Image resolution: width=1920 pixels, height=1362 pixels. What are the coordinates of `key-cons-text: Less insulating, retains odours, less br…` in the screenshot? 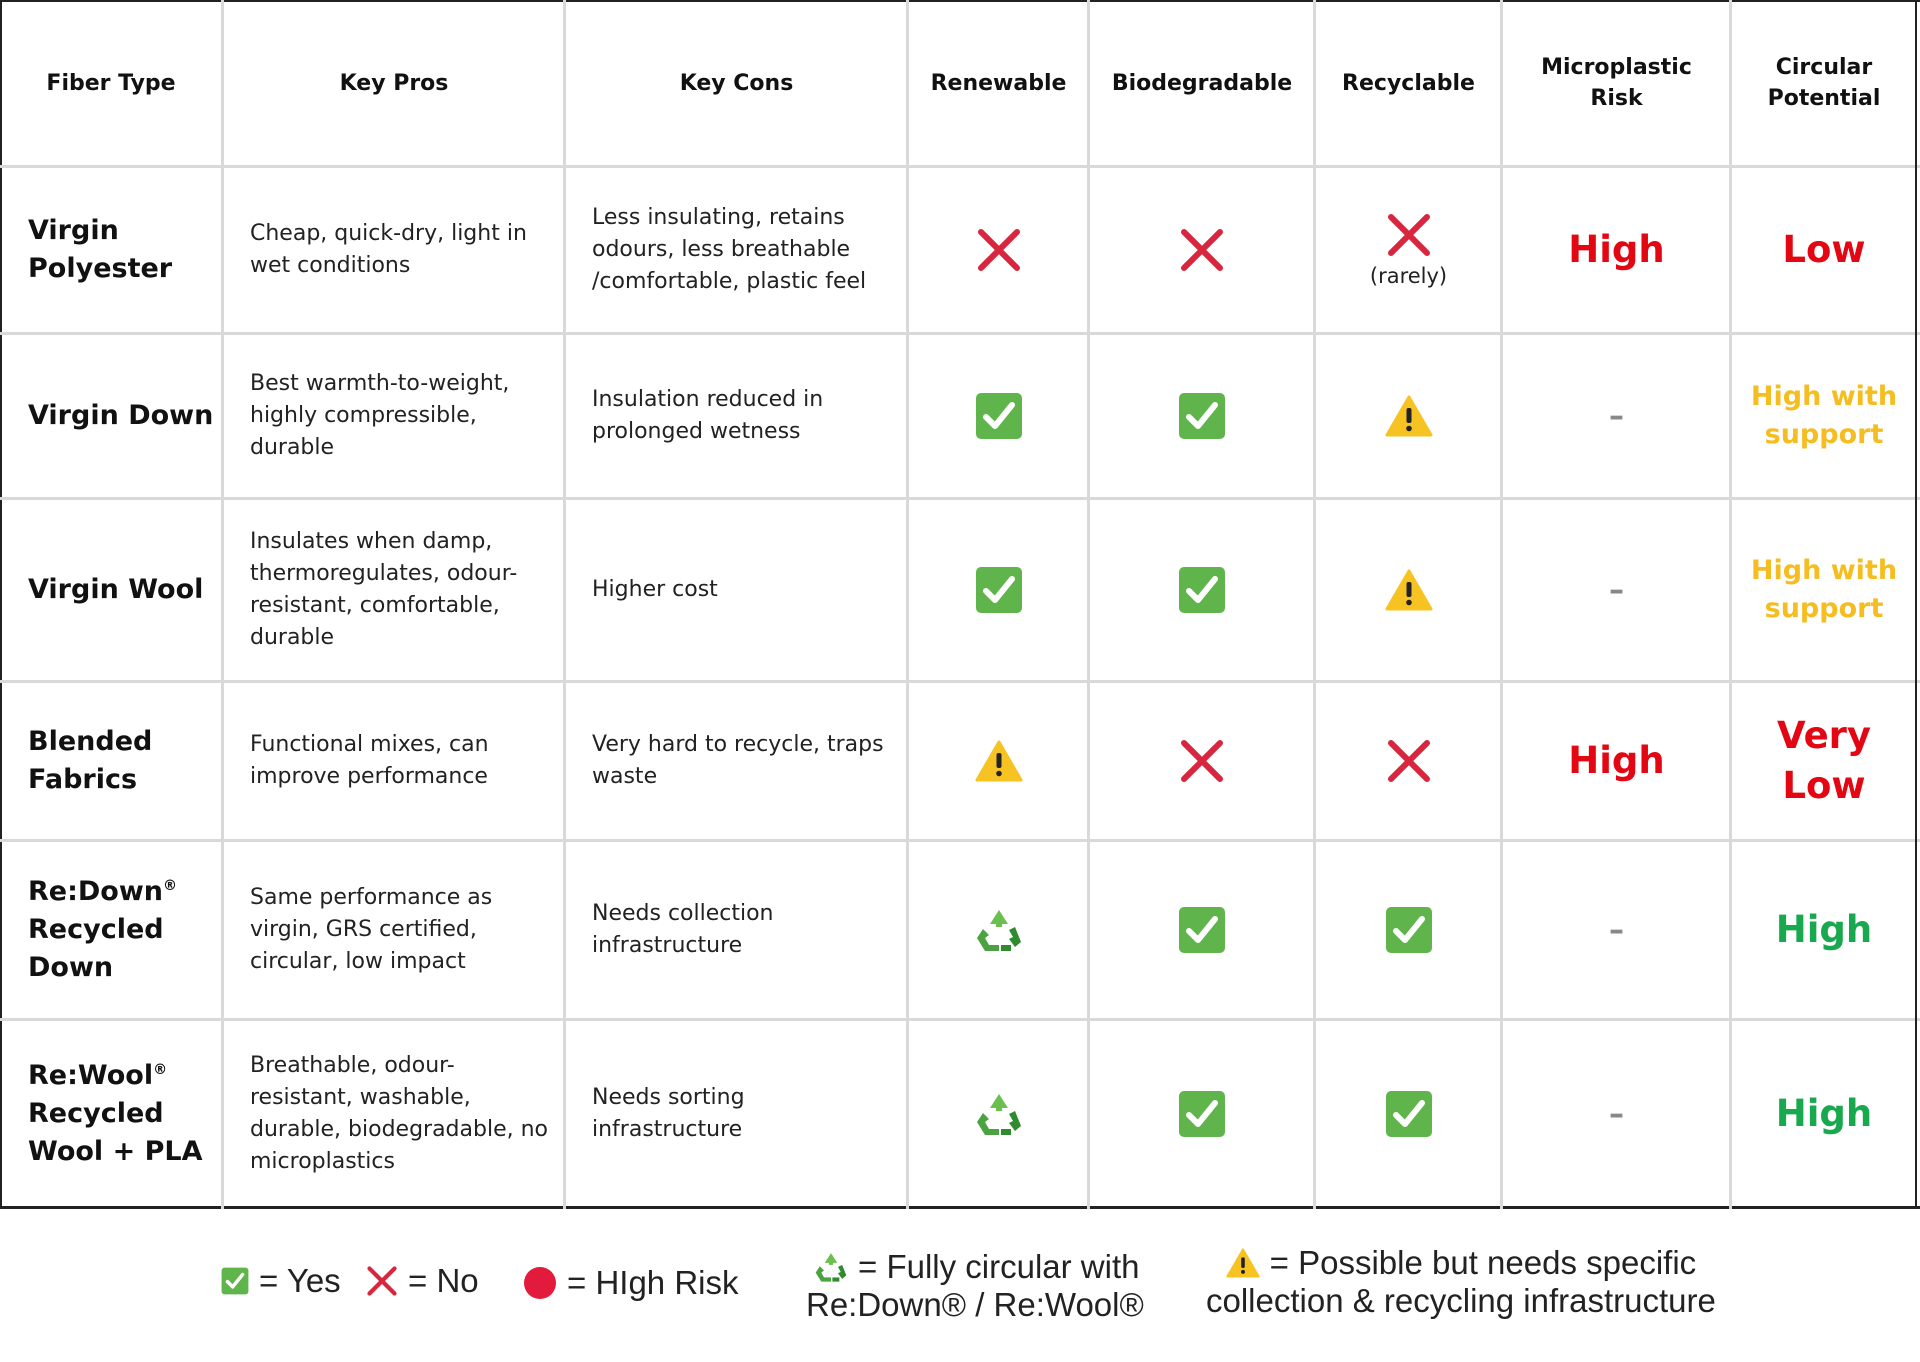 It's located at (729, 249).